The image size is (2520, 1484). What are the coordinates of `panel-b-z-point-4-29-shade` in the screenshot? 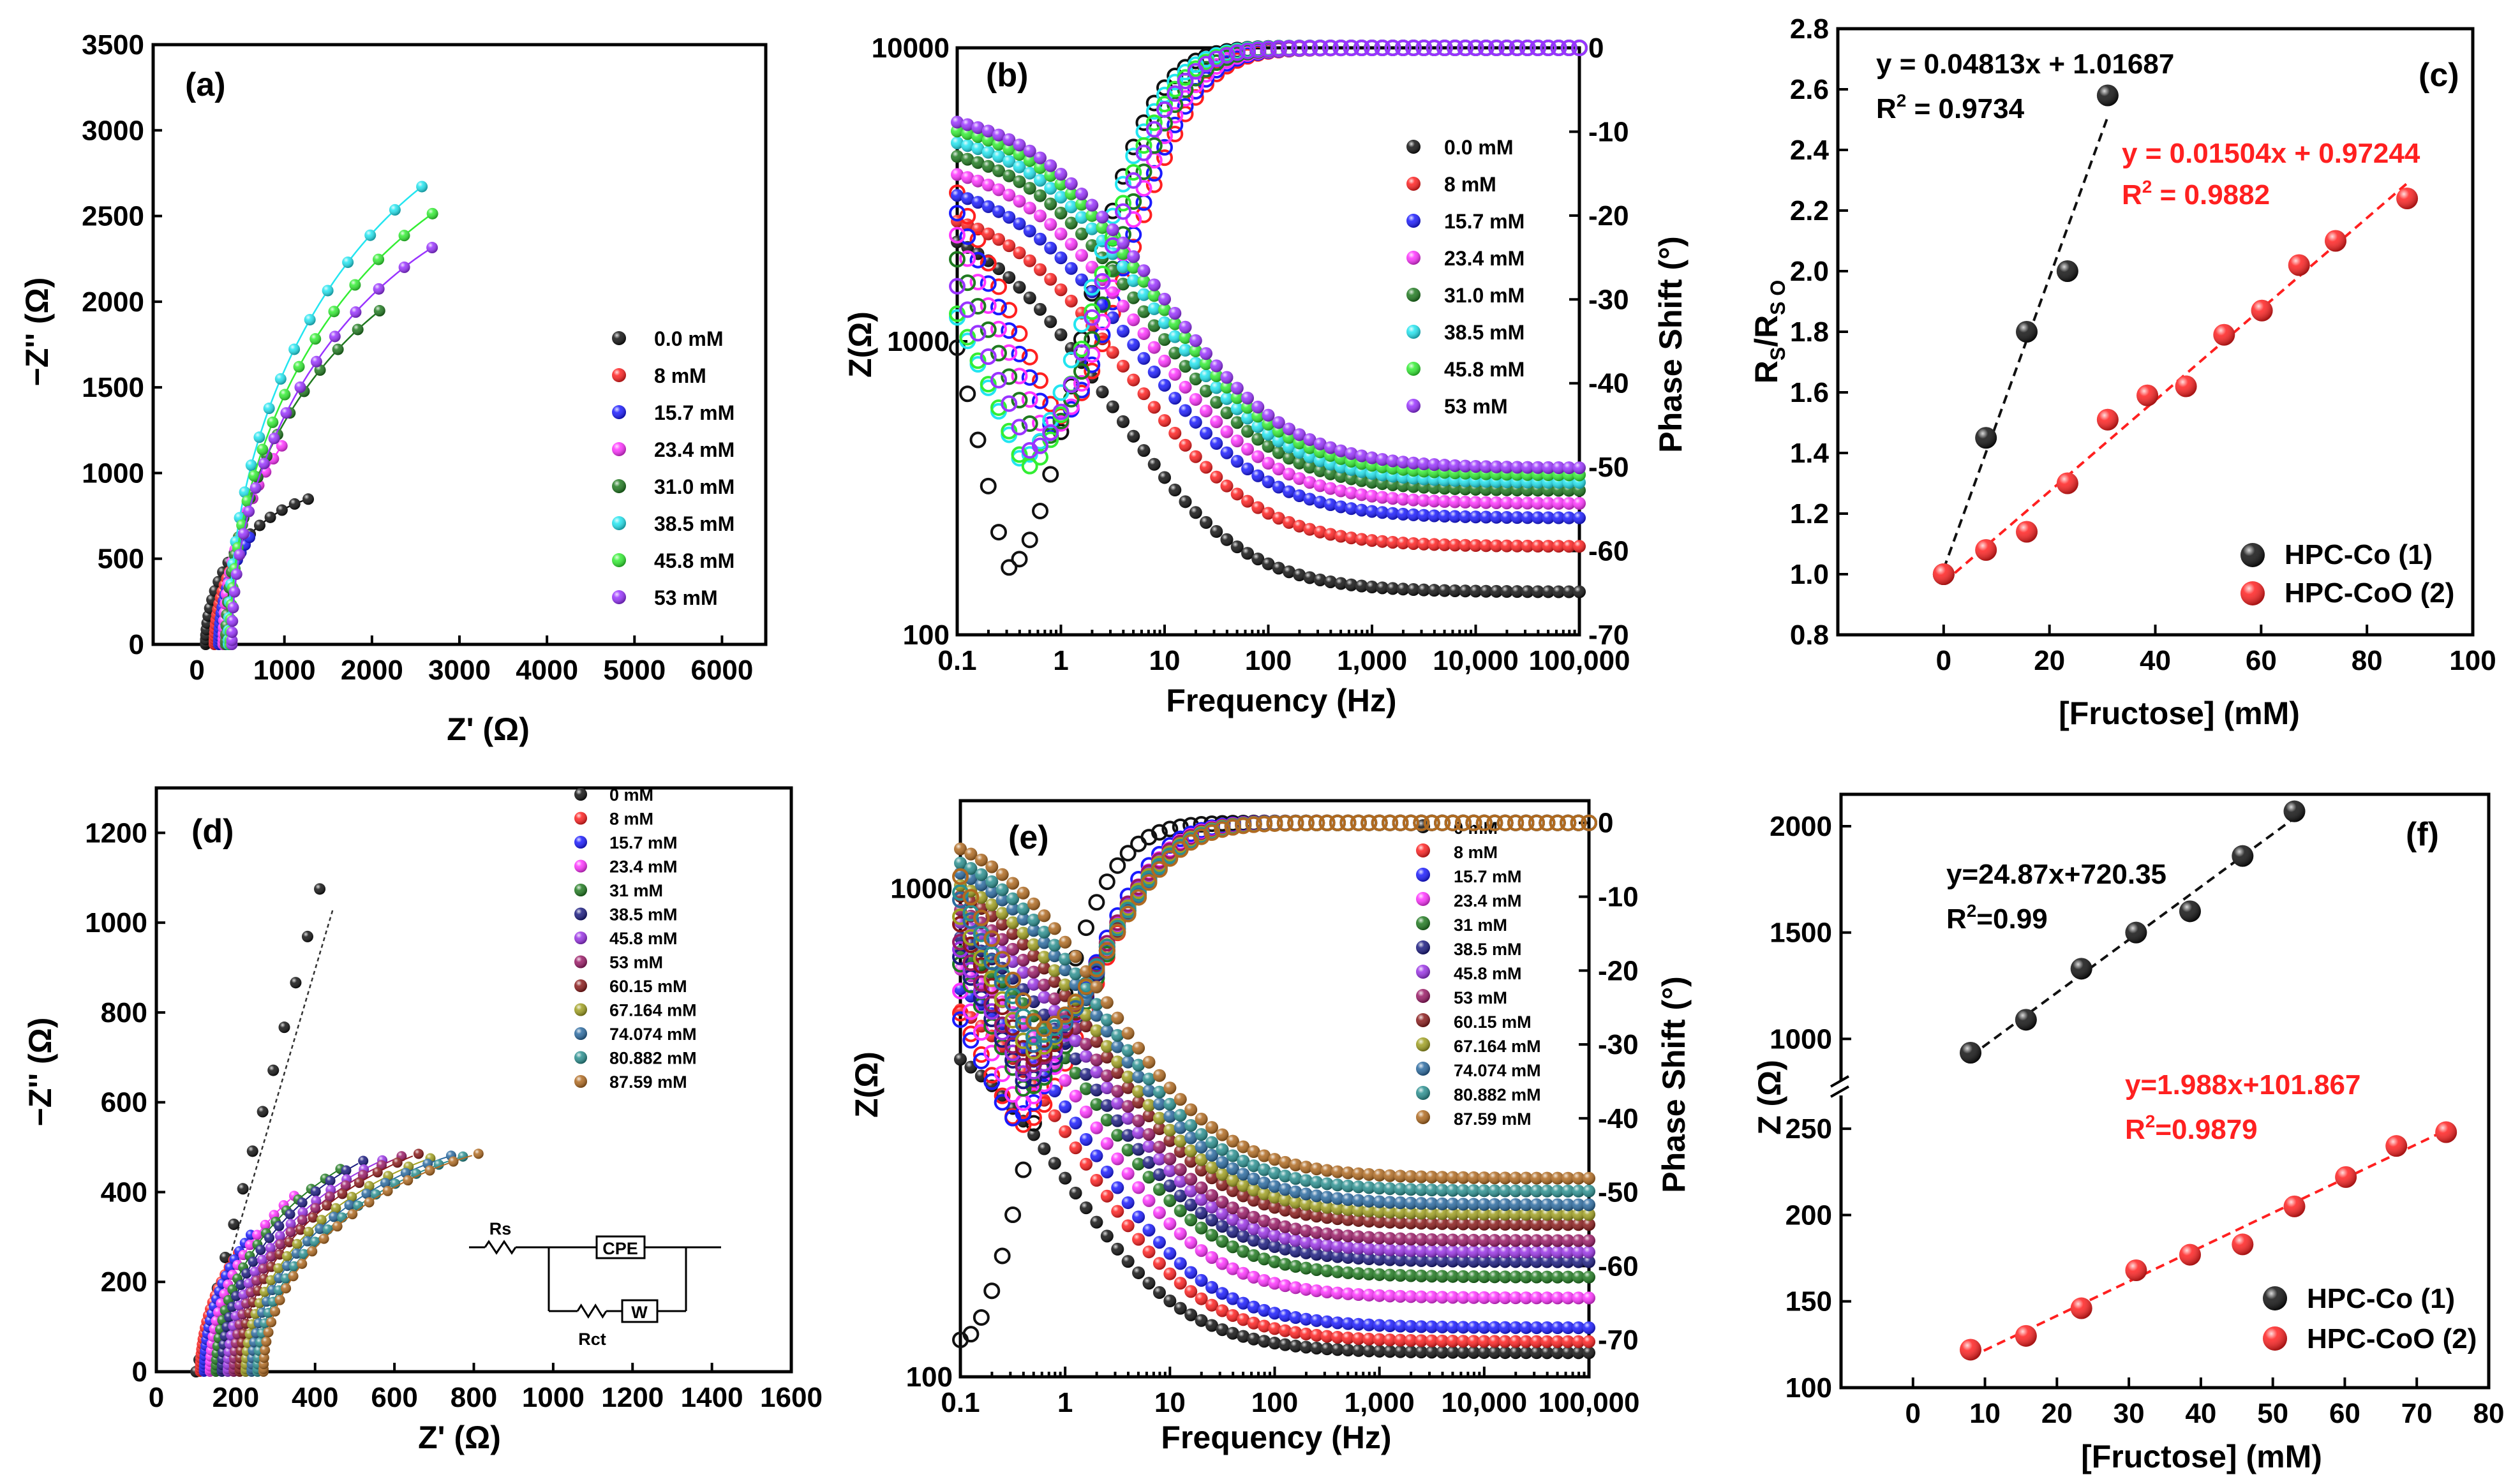 It's located at (1258, 439).